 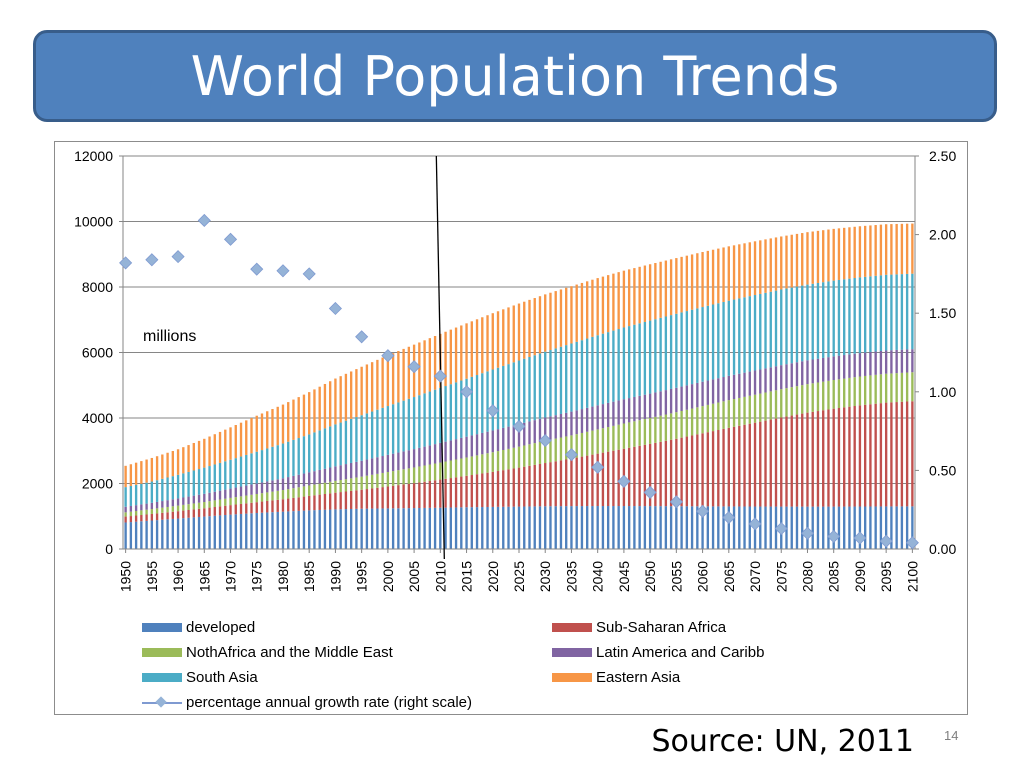 What do you see at coordinates (493, 576) in the screenshot?
I see `x-tick-label: 2020` at bounding box center [493, 576].